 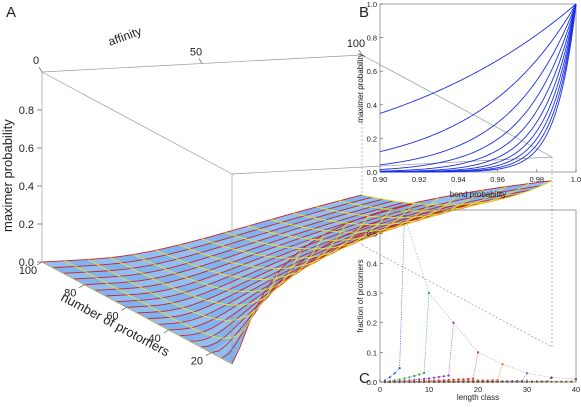 I want to click on axis-label-bond-probability: bond probability, so click(x=478, y=194).